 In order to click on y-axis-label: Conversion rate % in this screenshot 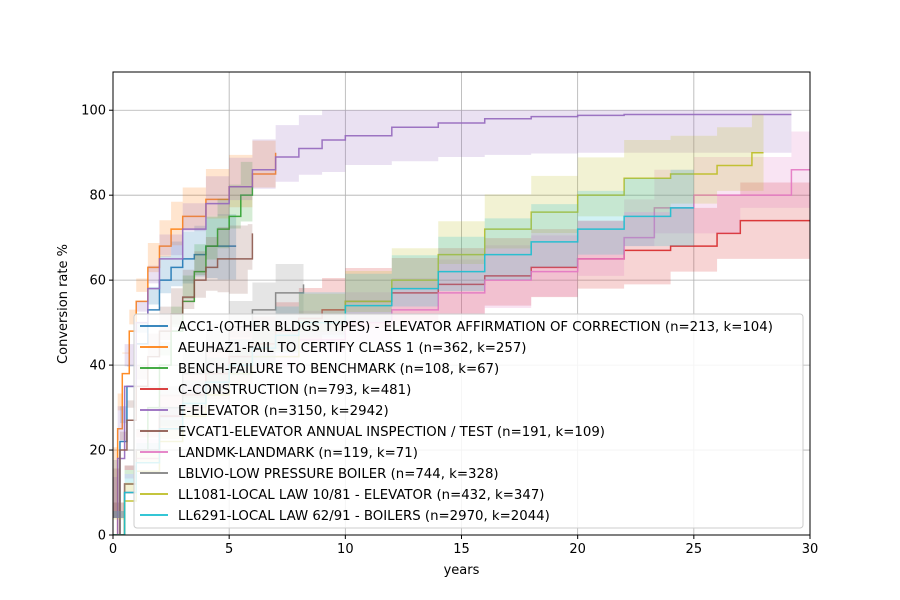, I will do `click(63, 304)`.